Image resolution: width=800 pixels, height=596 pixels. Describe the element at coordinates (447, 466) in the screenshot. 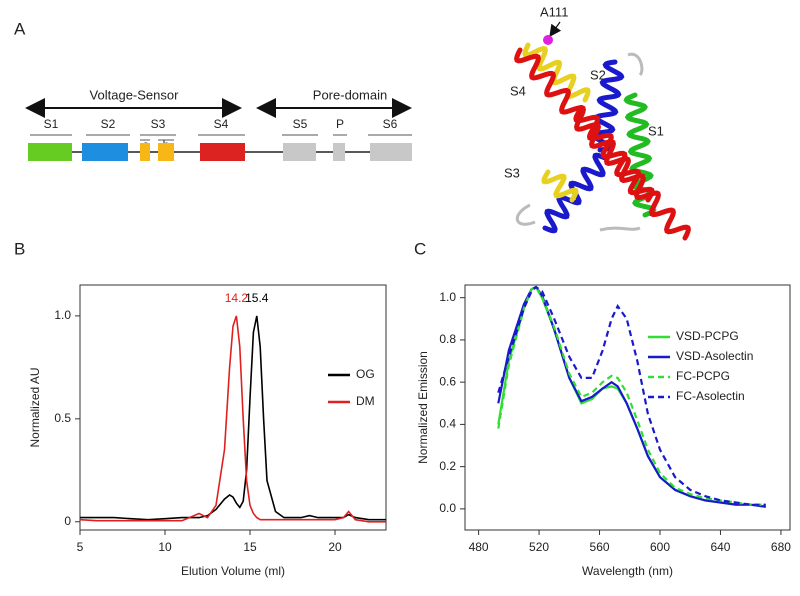

I see `y-tick-label: 0.2` at that location.